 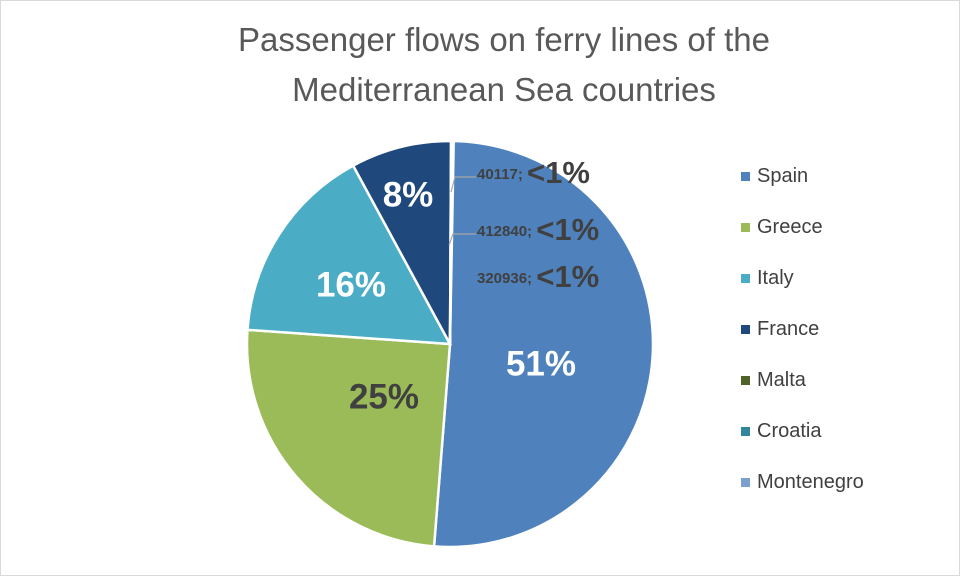 I want to click on data-label-percent-croatia: <1%, so click(x=567, y=229).